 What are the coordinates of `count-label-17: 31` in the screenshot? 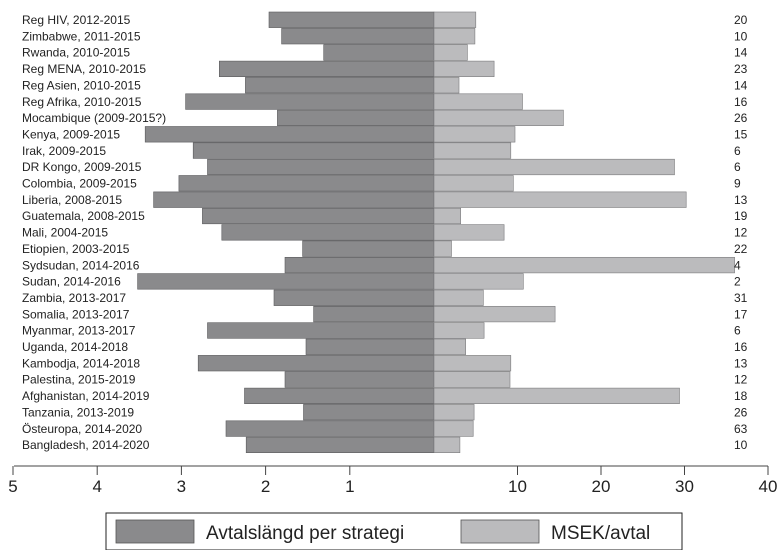 It's located at (741, 298).